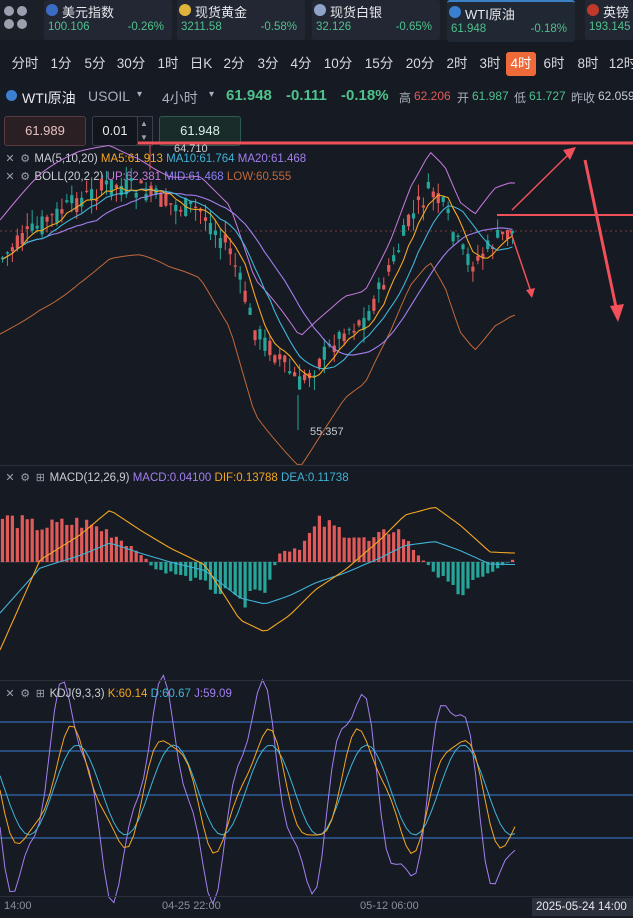 The width and height of the screenshot is (633, 918). What do you see at coordinates (327, 432) in the screenshot?
I see `low-mark-label: 55.357` at bounding box center [327, 432].